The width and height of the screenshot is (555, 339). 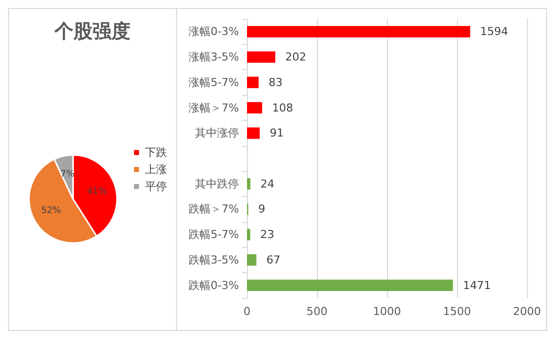 I want to click on y-tick-label: 其中涨停, so click(x=217, y=133).